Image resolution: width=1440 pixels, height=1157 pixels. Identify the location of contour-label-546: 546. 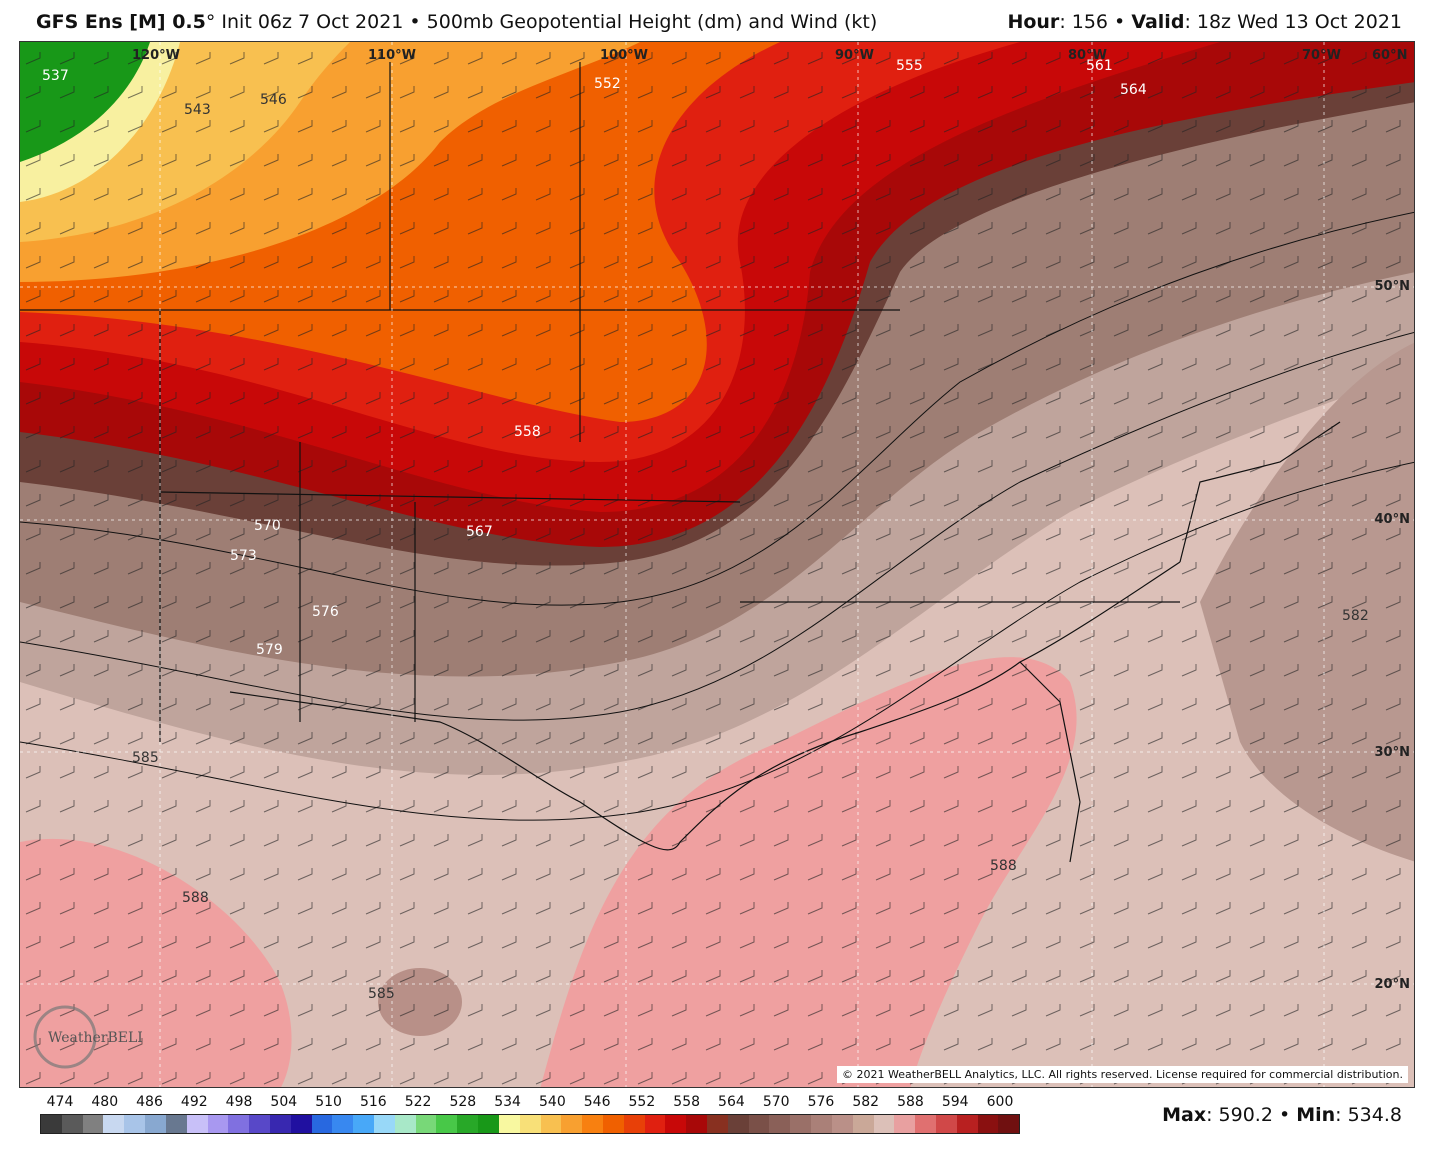
(273, 100).